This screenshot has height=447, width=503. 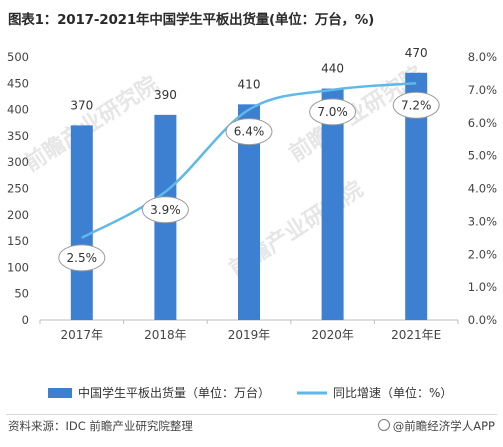 I want to click on y-right-tick-label: 6.0%, so click(x=482, y=123).